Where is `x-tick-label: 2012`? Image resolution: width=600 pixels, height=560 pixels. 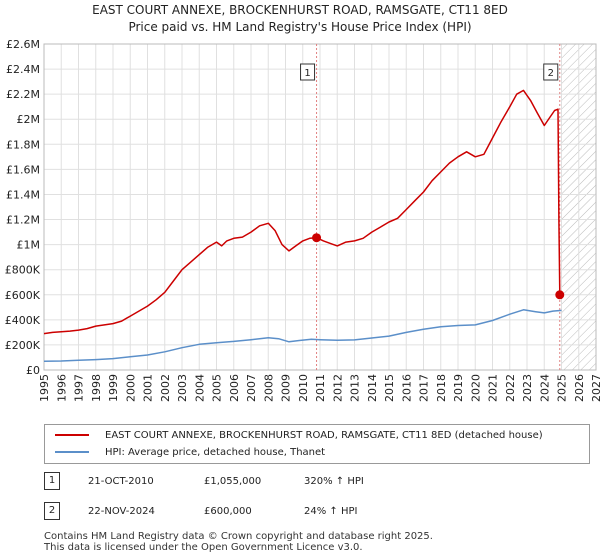 x-tick-label: 2012 is located at coordinates (337, 388).